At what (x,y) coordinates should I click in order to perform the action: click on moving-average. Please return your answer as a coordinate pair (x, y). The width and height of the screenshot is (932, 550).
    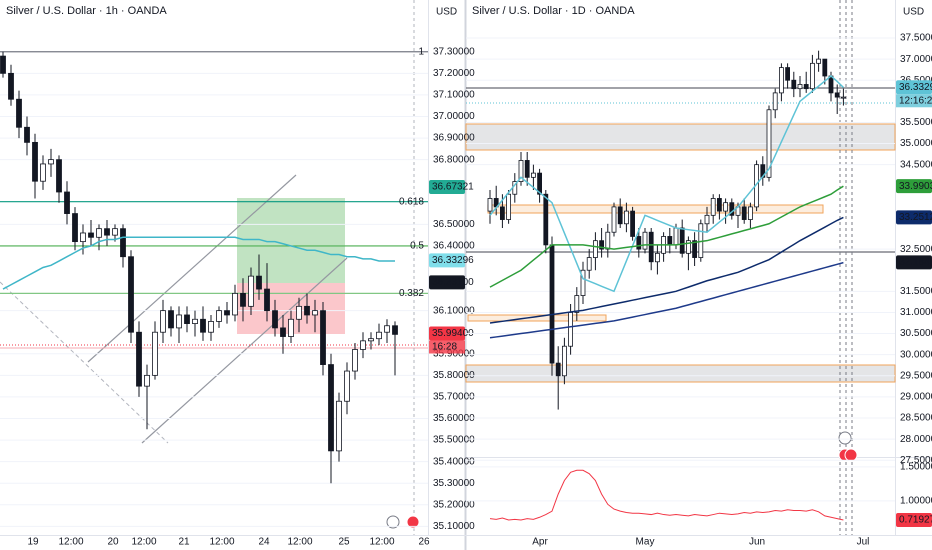
    Looking at the image, I should click on (666, 300).